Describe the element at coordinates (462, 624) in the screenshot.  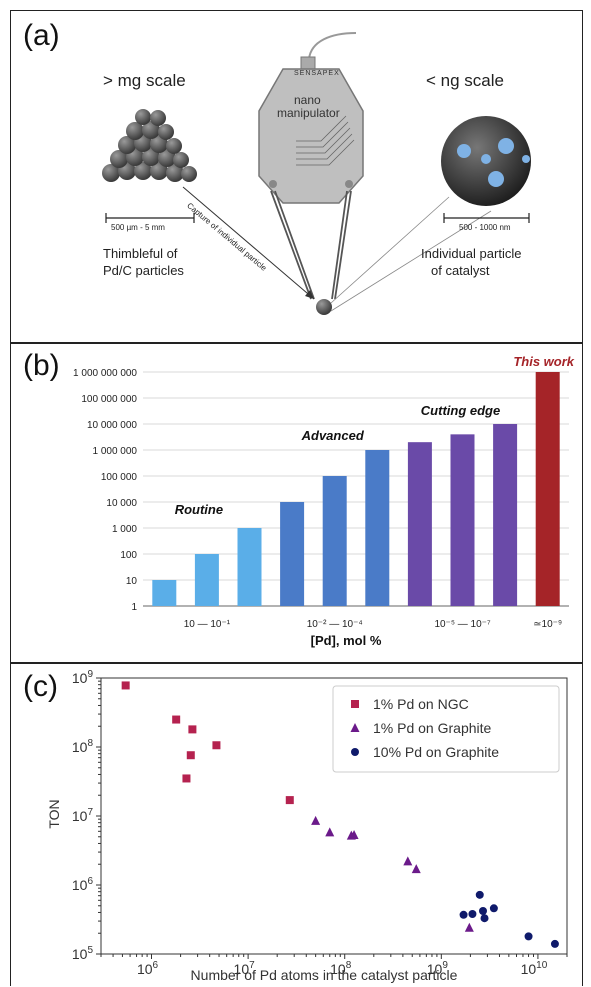
I see `x-group-label: 10⁻⁵ — 10⁻⁷` at that location.